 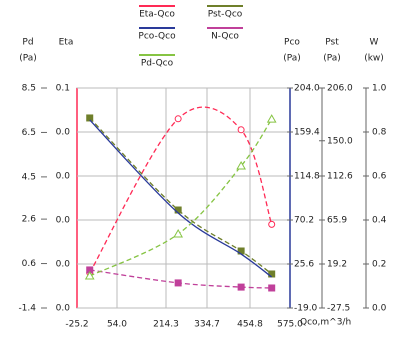 I want to click on y-tick-label: 150.0, so click(x=340, y=141).